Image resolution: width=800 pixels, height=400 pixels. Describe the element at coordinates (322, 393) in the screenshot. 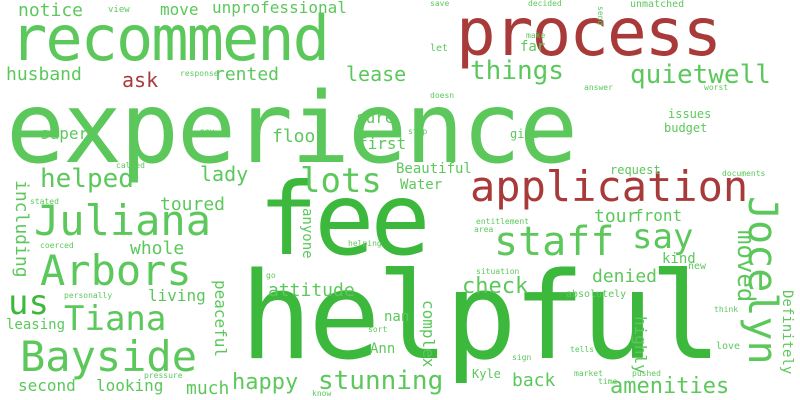

I see `word-know: know` at that location.